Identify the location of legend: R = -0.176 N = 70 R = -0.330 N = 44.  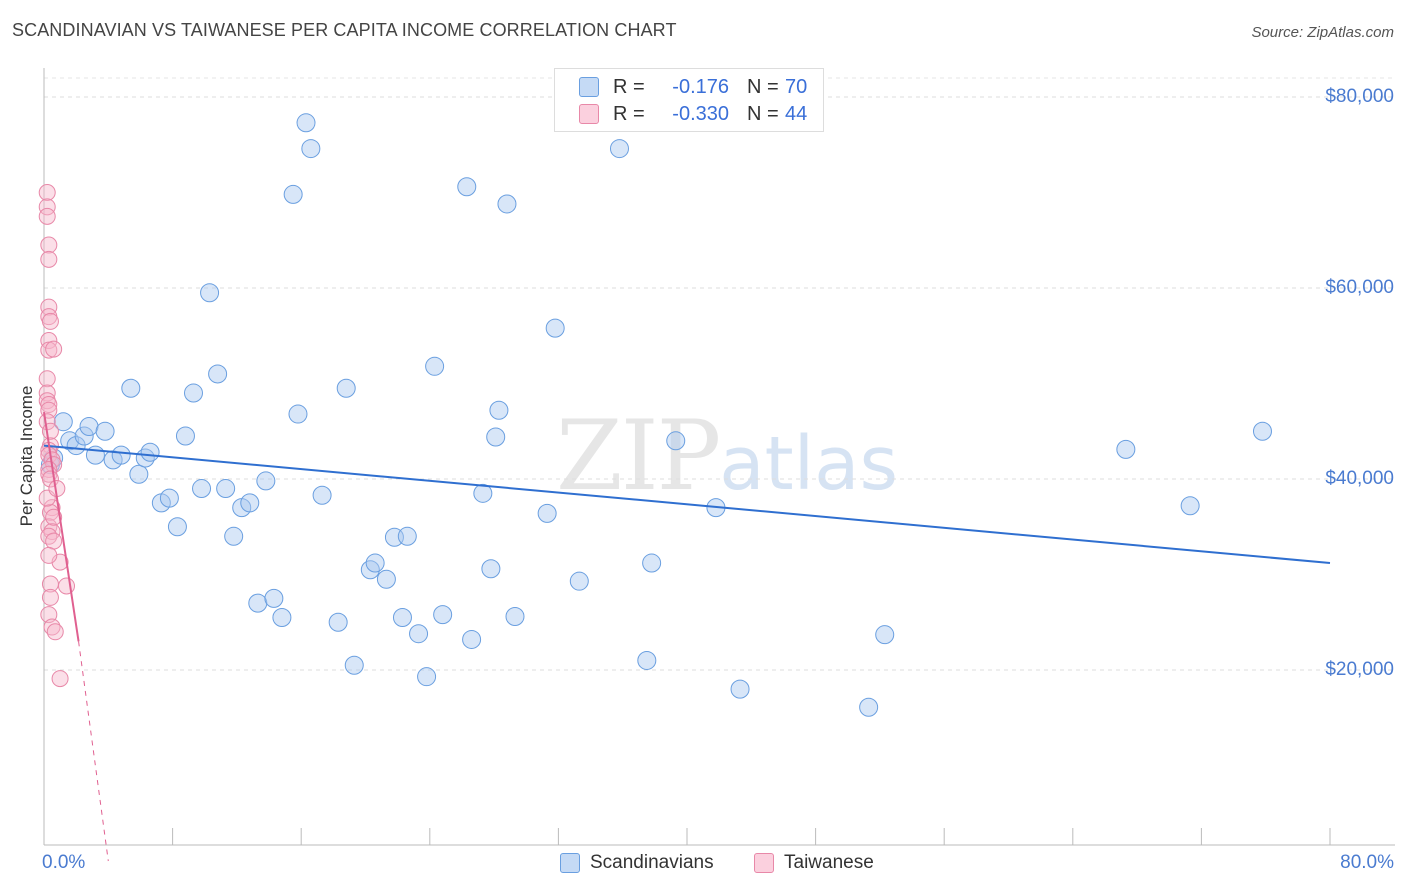
(689, 100).